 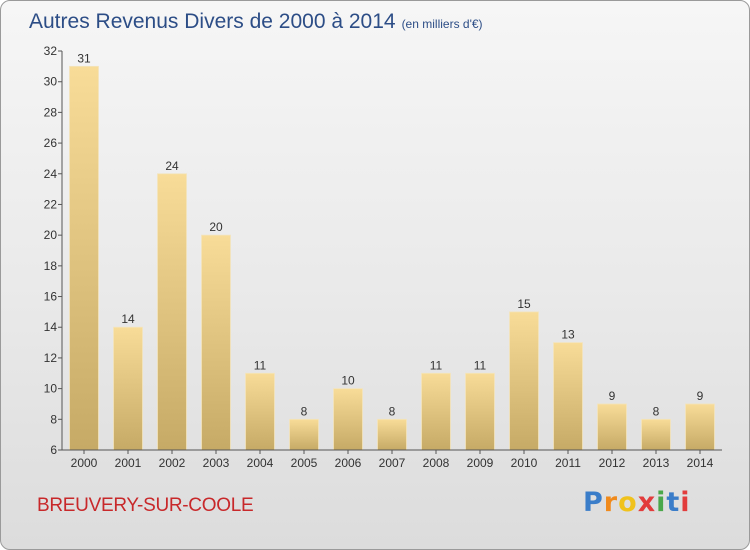 I want to click on bar-2013, so click(x=656, y=434).